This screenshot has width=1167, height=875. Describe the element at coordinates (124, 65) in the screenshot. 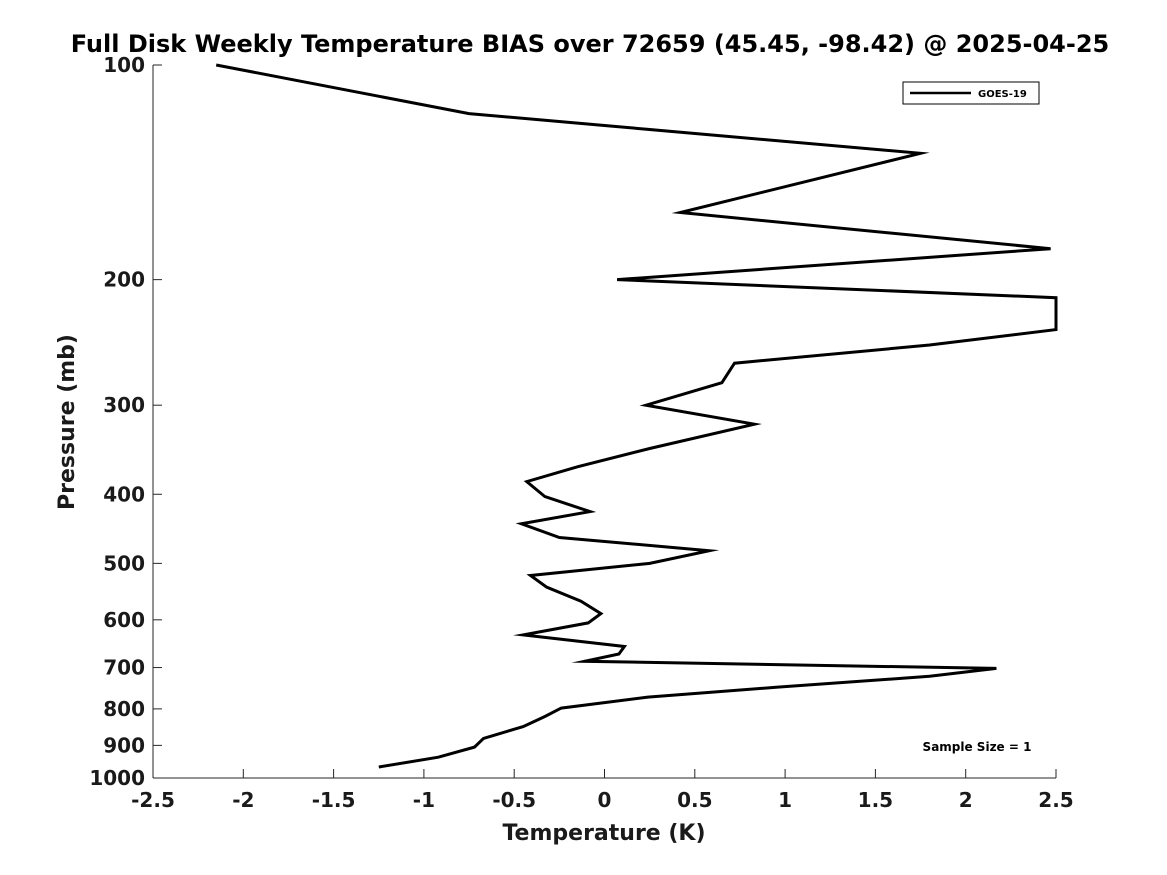

I see `y-tick-label: 100` at that location.